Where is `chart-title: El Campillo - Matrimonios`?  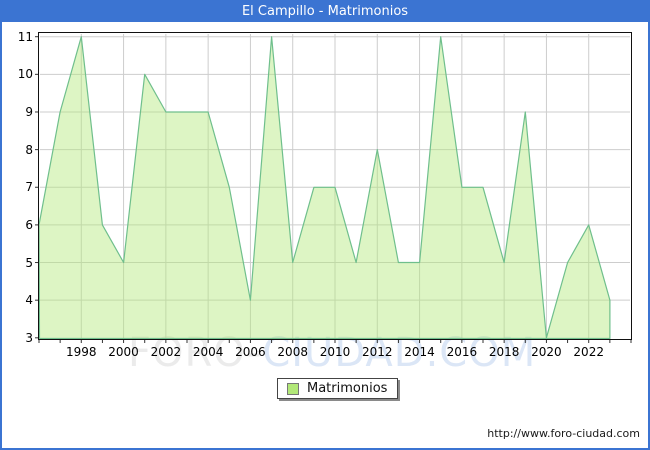
chart-title: El Campillo - Matrimonios is located at coordinates (325, 12).